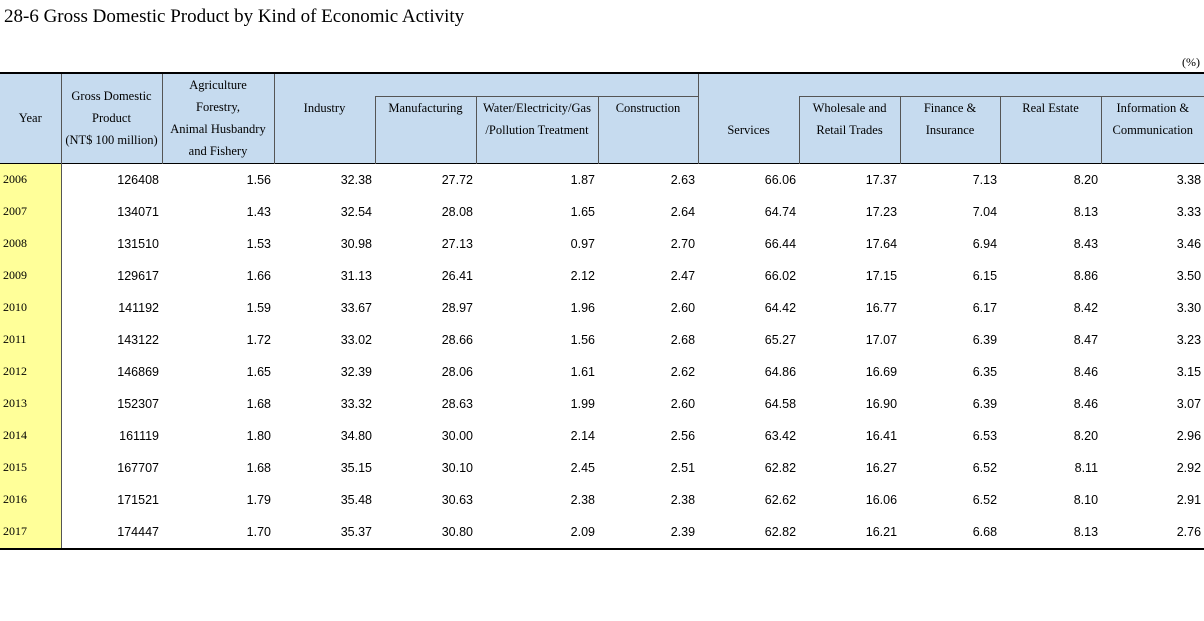  Describe the element at coordinates (138, 339) in the screenshot. I see `value-cell: 143122` at that location.